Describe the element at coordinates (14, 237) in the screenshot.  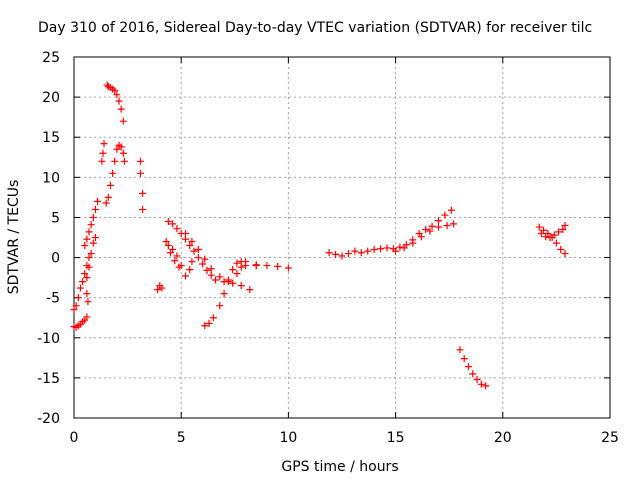
I see `y-axis-label: SDTVAR / TECUs` at that location.